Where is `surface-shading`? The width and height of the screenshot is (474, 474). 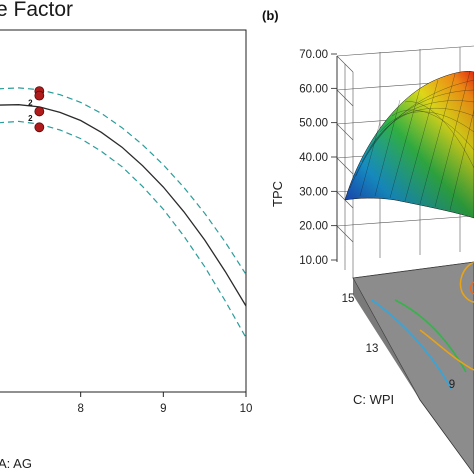 surface-shading is located at coordinates (409, 144).